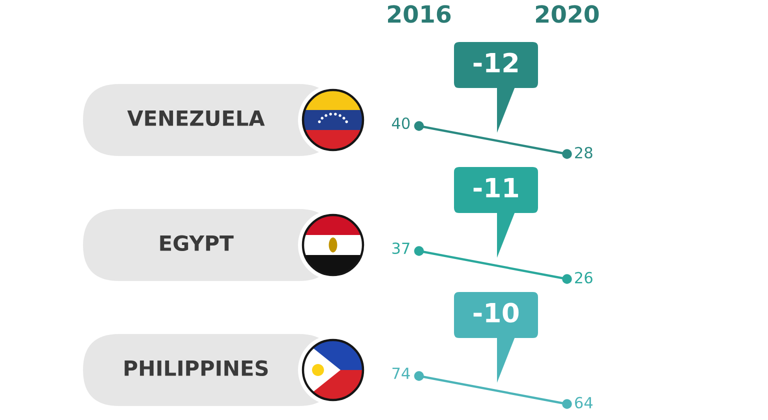 This screenshot has height=420, width=768. What do you see at coordinates (496, 312) in the screenshot?
I see `text: -10` at bounding box center [496, 312].